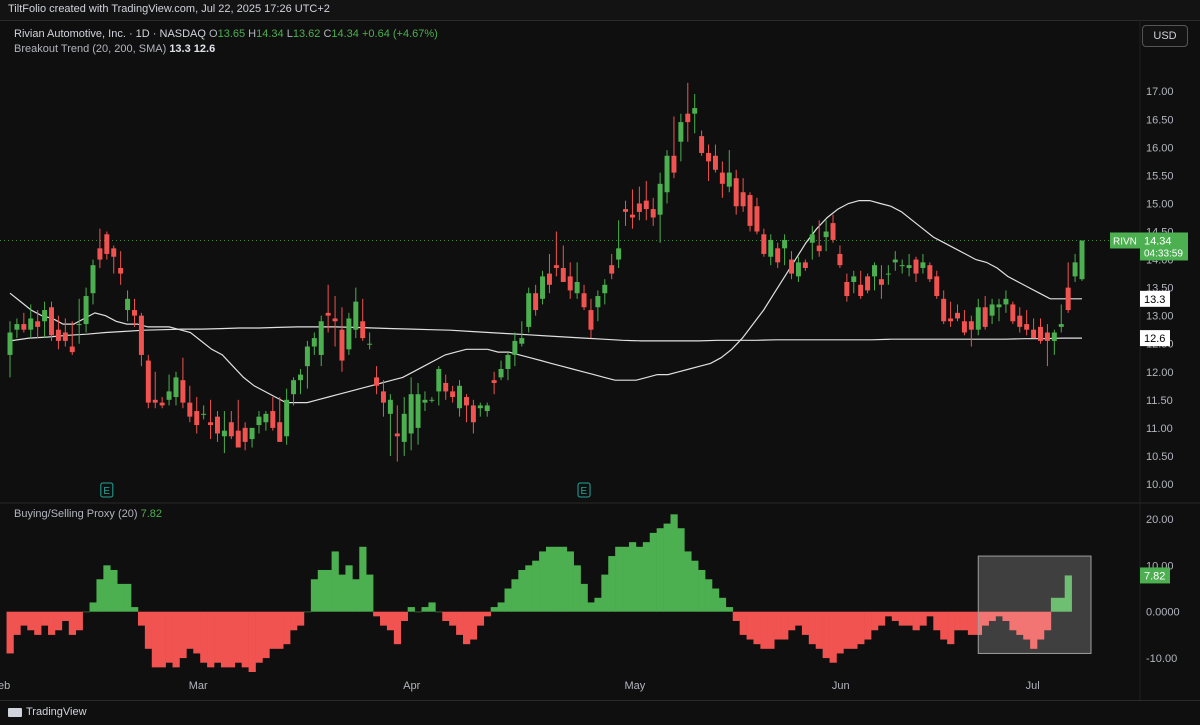  What do you see at coordinates (289, 34) in the screenshot?
I see `low-label: L` at bounding box center [289, 34].